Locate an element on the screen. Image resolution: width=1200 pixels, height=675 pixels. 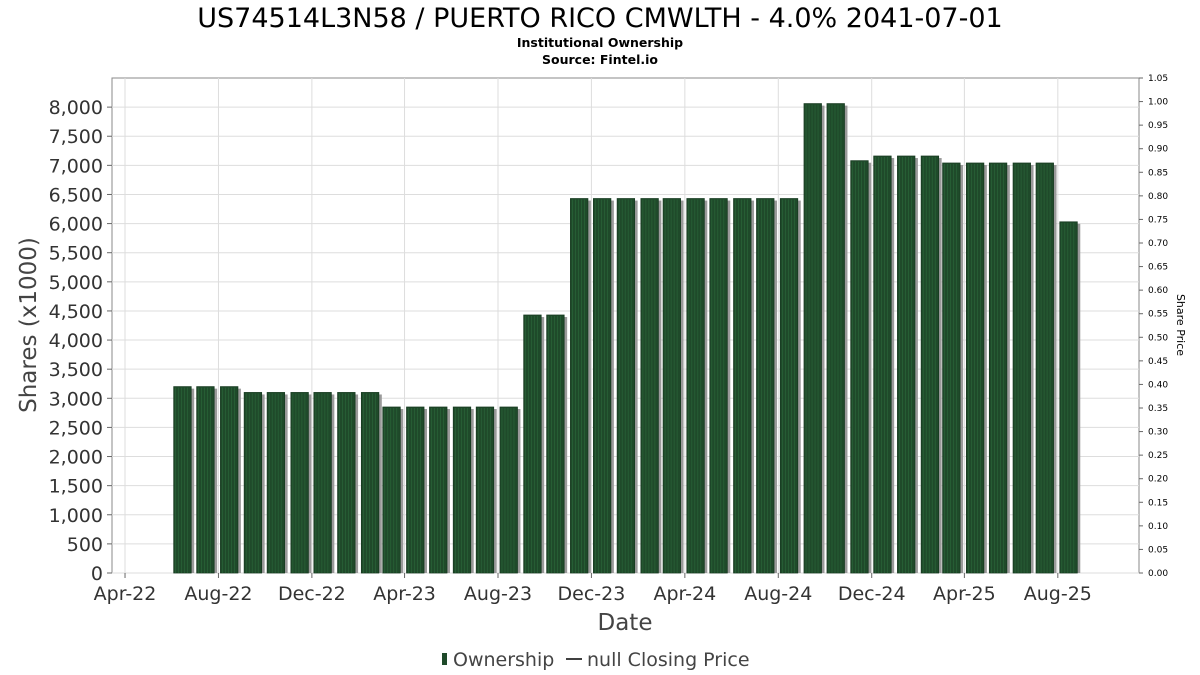
y-axis-label: Shares (x1000) is located at coordinates (29, 325).